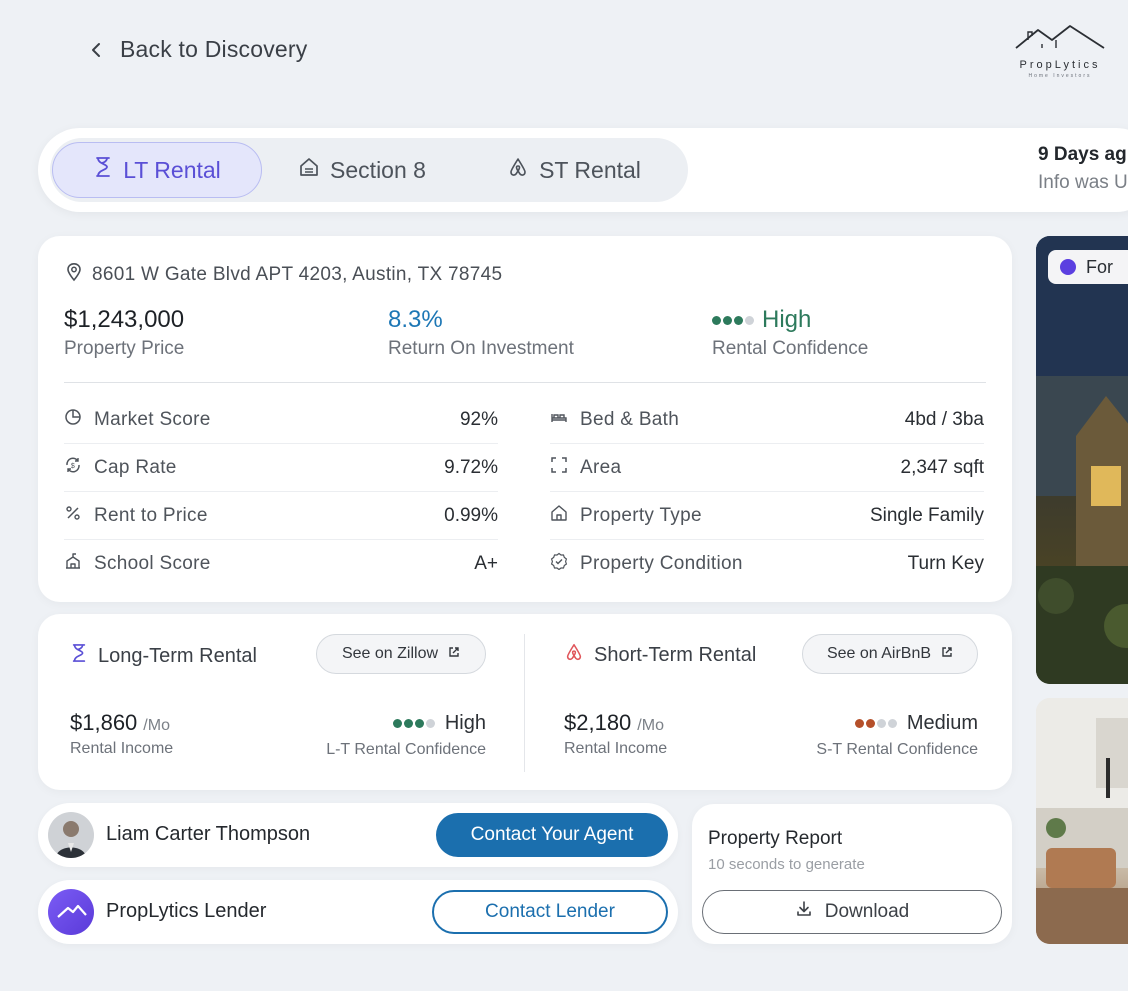 Image resolution: width=1128 pixels, height=991 pixels. Describe the element at coordinates (151, 515) in the screenshot. I see `metric-label: Rent to Price` at that location.